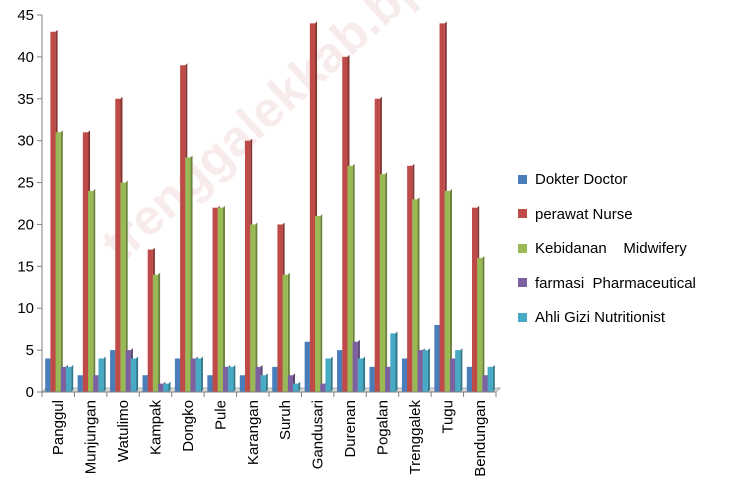 The height and width of the screenshot is (500, 753). I want to click on legend-item: Dokter Doctor, so click(607, 180).